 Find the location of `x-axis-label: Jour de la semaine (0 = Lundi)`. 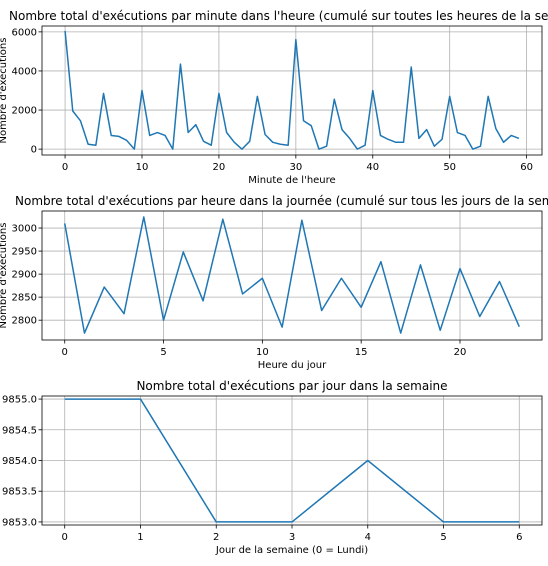

x-axis-label: Jour de la semaine (0 = Lundi) is located at coordinates (291, 550).